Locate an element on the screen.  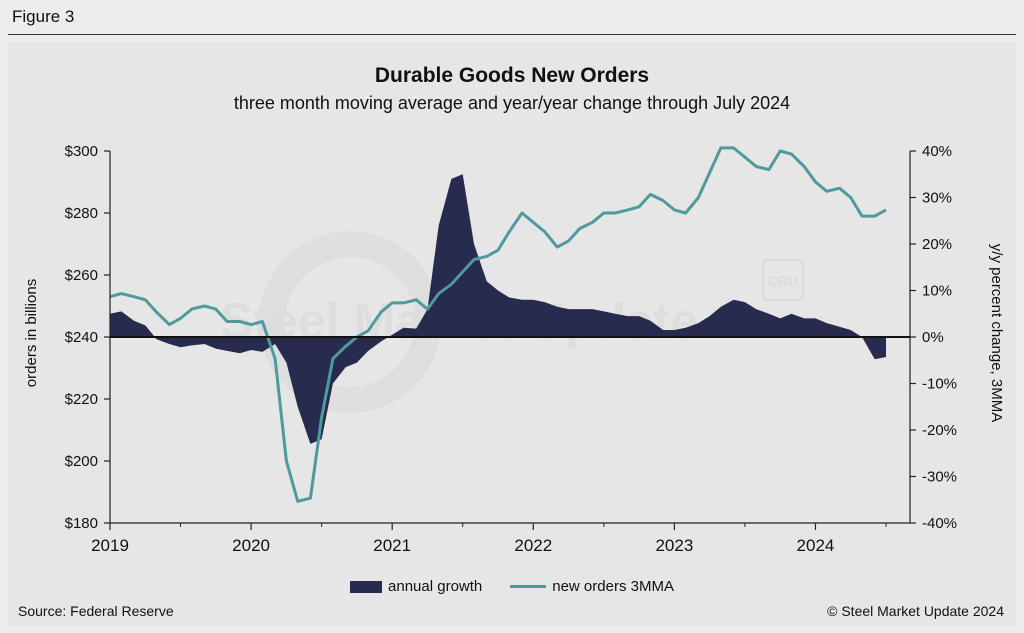
legend-item-new-orders: new orders 3MMA is located at coordinates (592, 586).